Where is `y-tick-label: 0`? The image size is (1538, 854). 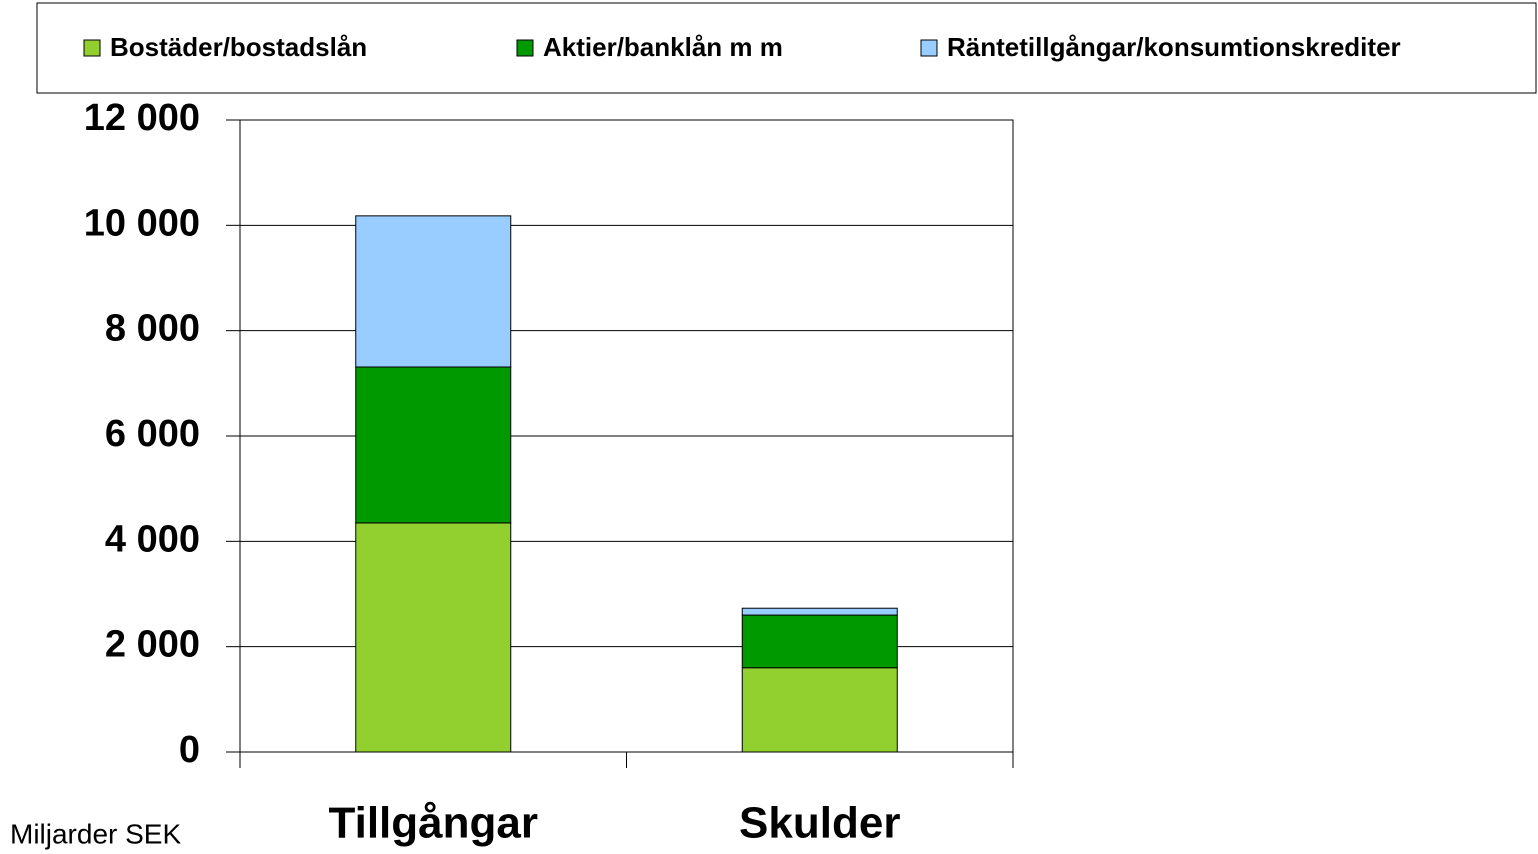 y-tick-label: 0 is located at coordinates (189, 750).